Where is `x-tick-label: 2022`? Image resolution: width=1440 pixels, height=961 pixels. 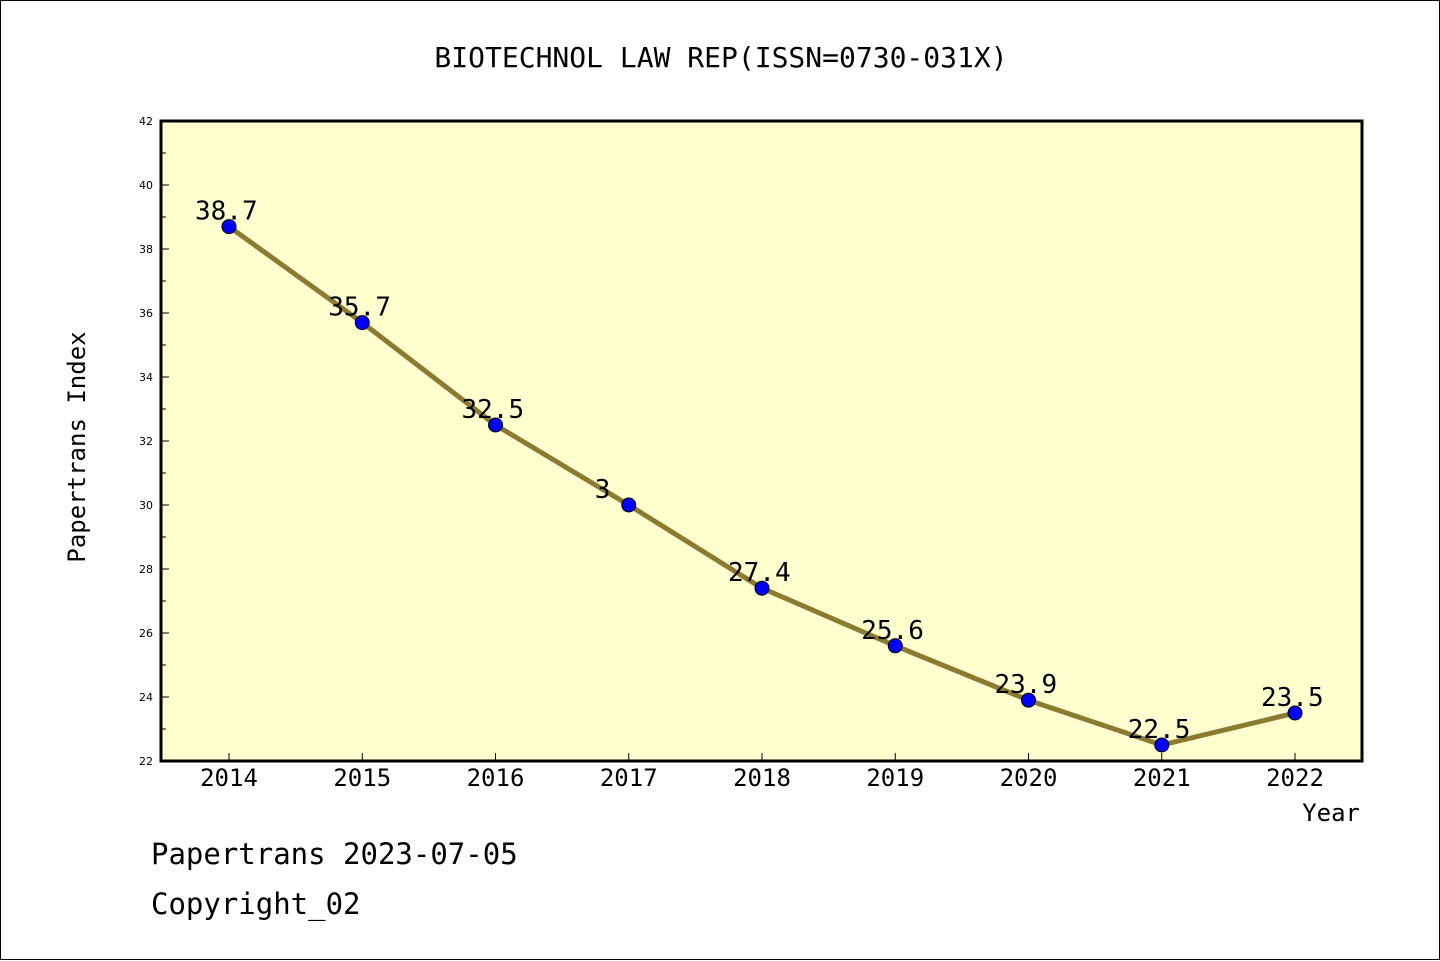
x-tick-label: 2022 is located at coordinates (1295, 778).